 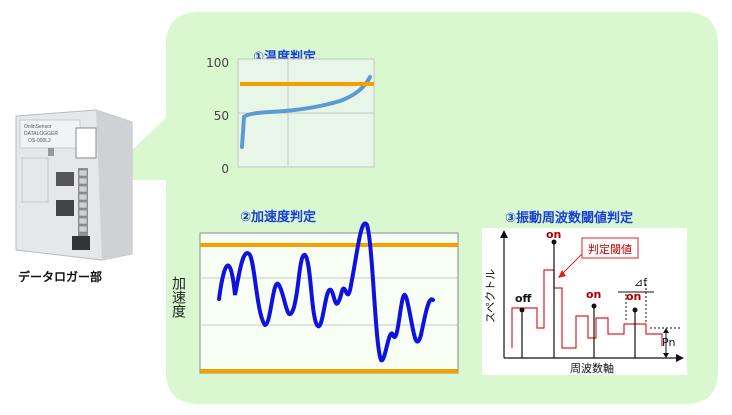 What do you see at coordinates (60, 277) in the screenshot?
I see `device-caption: データロガー部` at bounding box center [60, 277].